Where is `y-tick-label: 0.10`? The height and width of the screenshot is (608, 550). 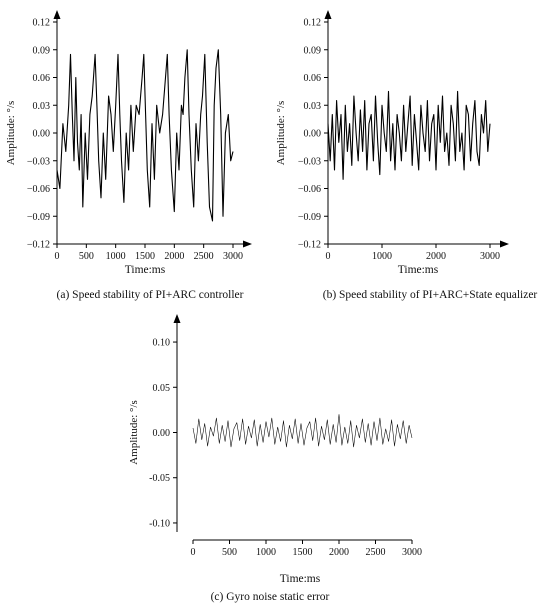 y-tick-label: 0.10 is located at coordinates (162, 343).